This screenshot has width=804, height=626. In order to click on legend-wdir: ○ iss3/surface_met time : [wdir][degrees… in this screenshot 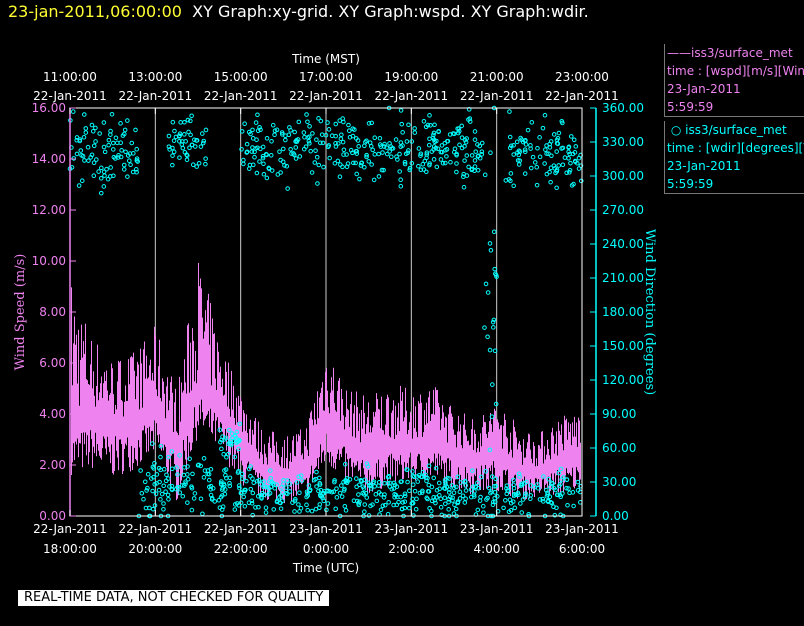, I will do `click(734, 157)`.